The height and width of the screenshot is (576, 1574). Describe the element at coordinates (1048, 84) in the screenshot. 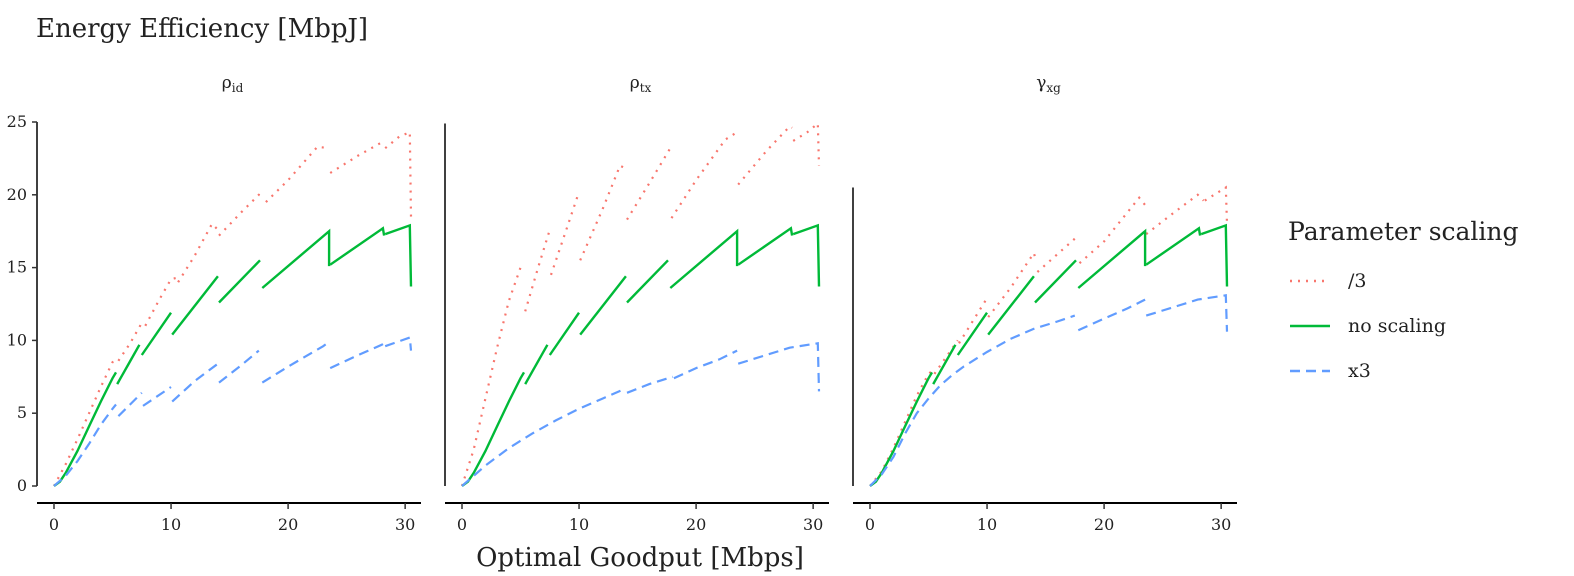

I see `facet-title-xg: γxg` at that location.